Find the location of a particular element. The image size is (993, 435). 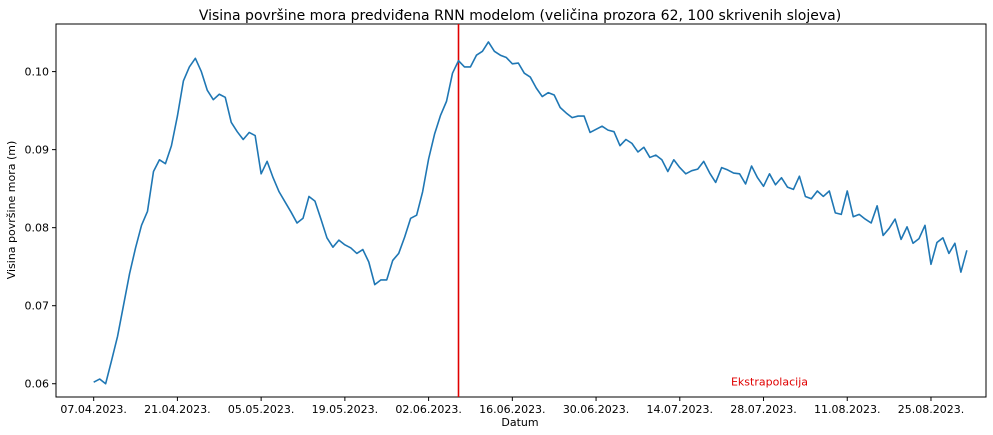

x-tick-label: 07.04.2023. is located at coordinates (93, 409).